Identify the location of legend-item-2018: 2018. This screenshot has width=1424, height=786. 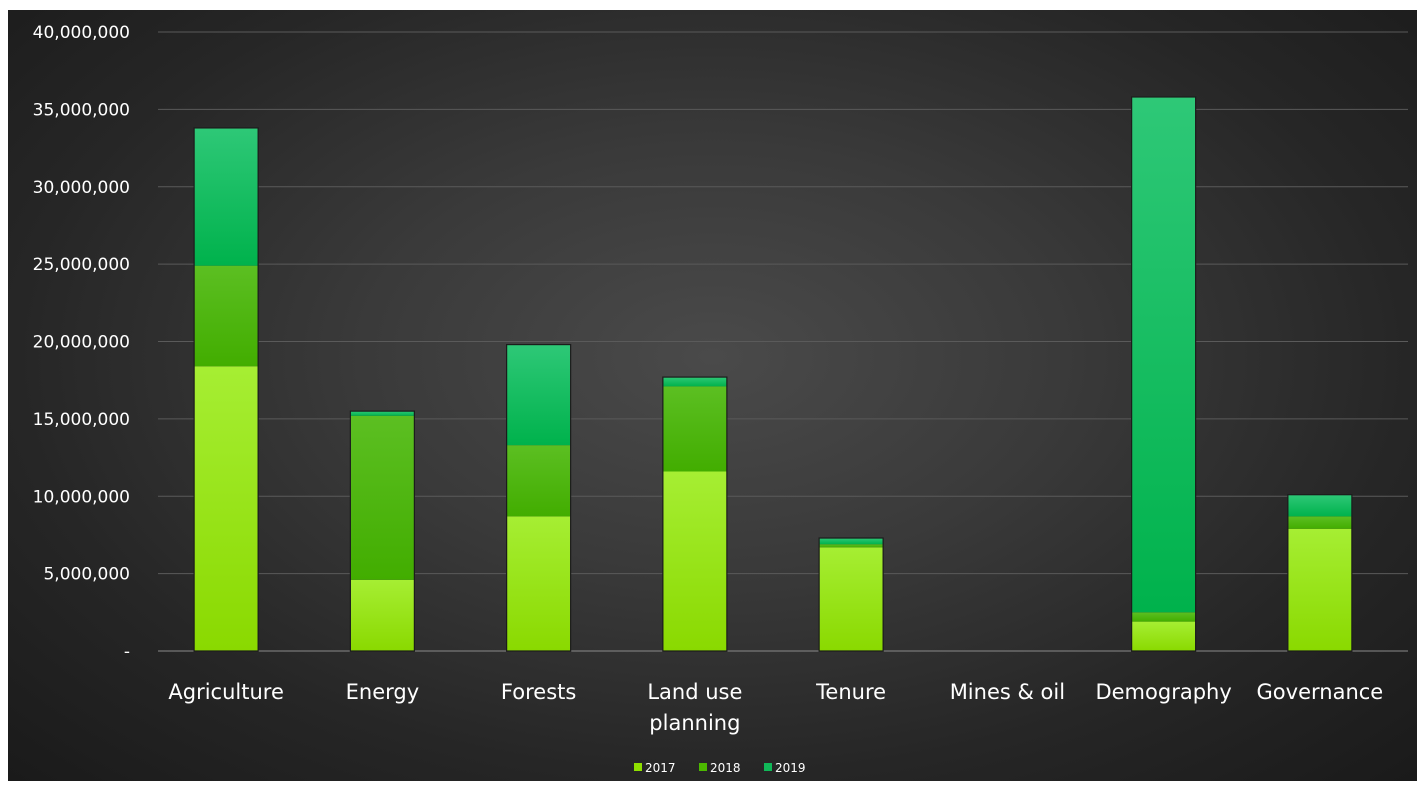
(720, 768).